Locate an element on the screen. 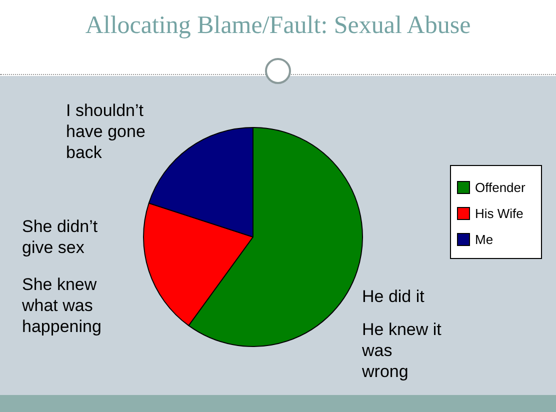 The image size is (556, 412). chart-title: Allocating Blame/Fault: Sexual Abuse is located at coordinates (278, 26).